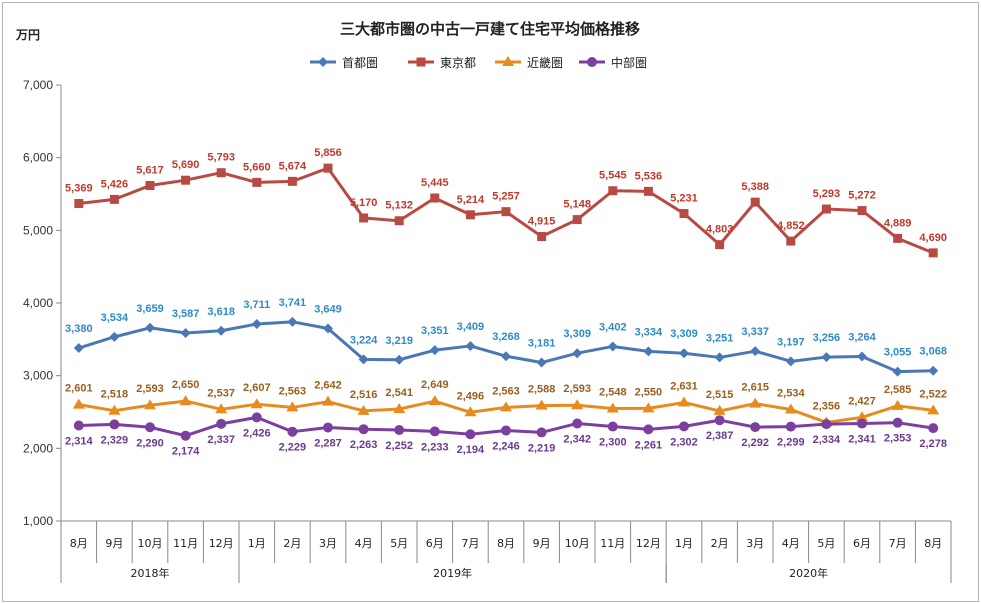 Image resolution: width=981 pixels, height=604 pixels. Describe the element at coordinates (720, 543) in the screenshot. I see `x-tick-label: 2月` at that location.